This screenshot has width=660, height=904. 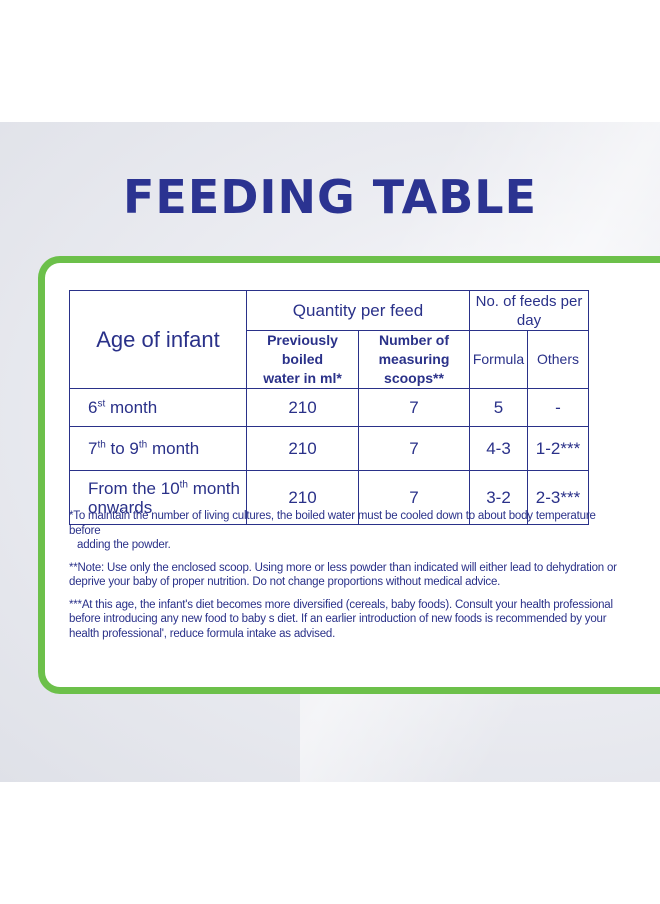 I want to click on scoops-header: Number of measuring scoops**, so click(x=414, y=359).